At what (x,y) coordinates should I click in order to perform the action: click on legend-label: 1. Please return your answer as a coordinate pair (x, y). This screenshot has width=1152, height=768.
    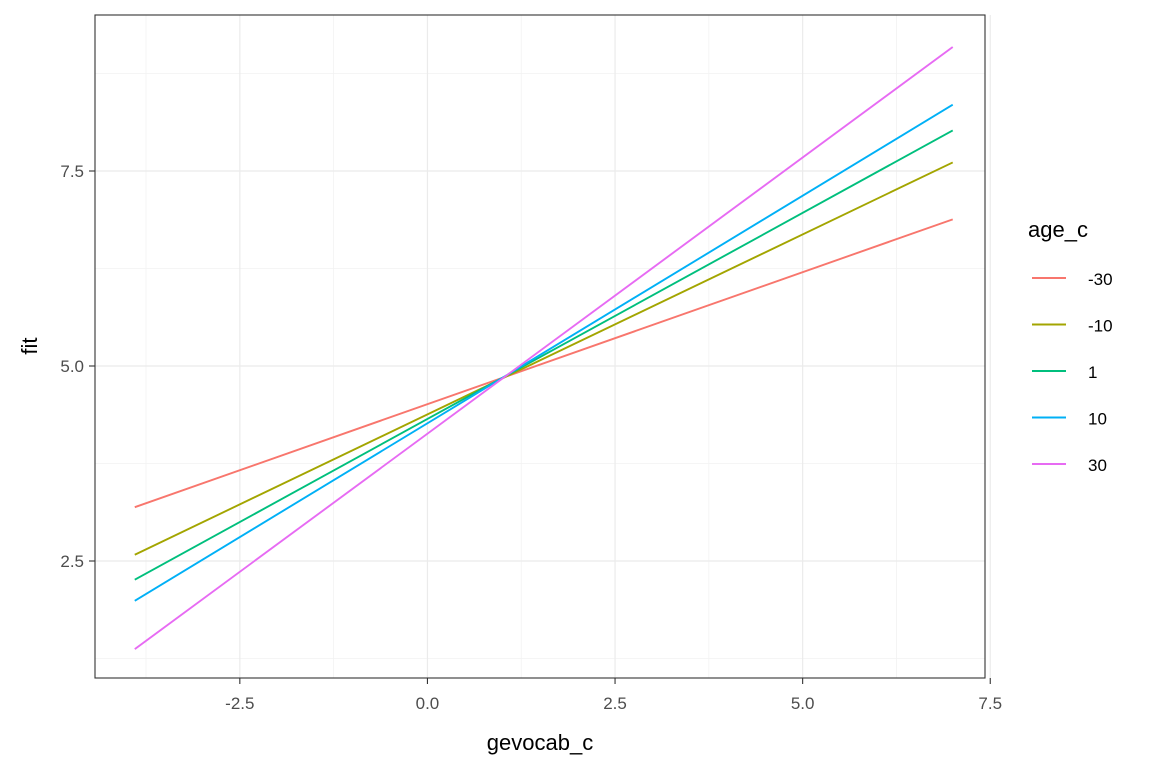
    Looking at the image, I should click on (1092, 372).